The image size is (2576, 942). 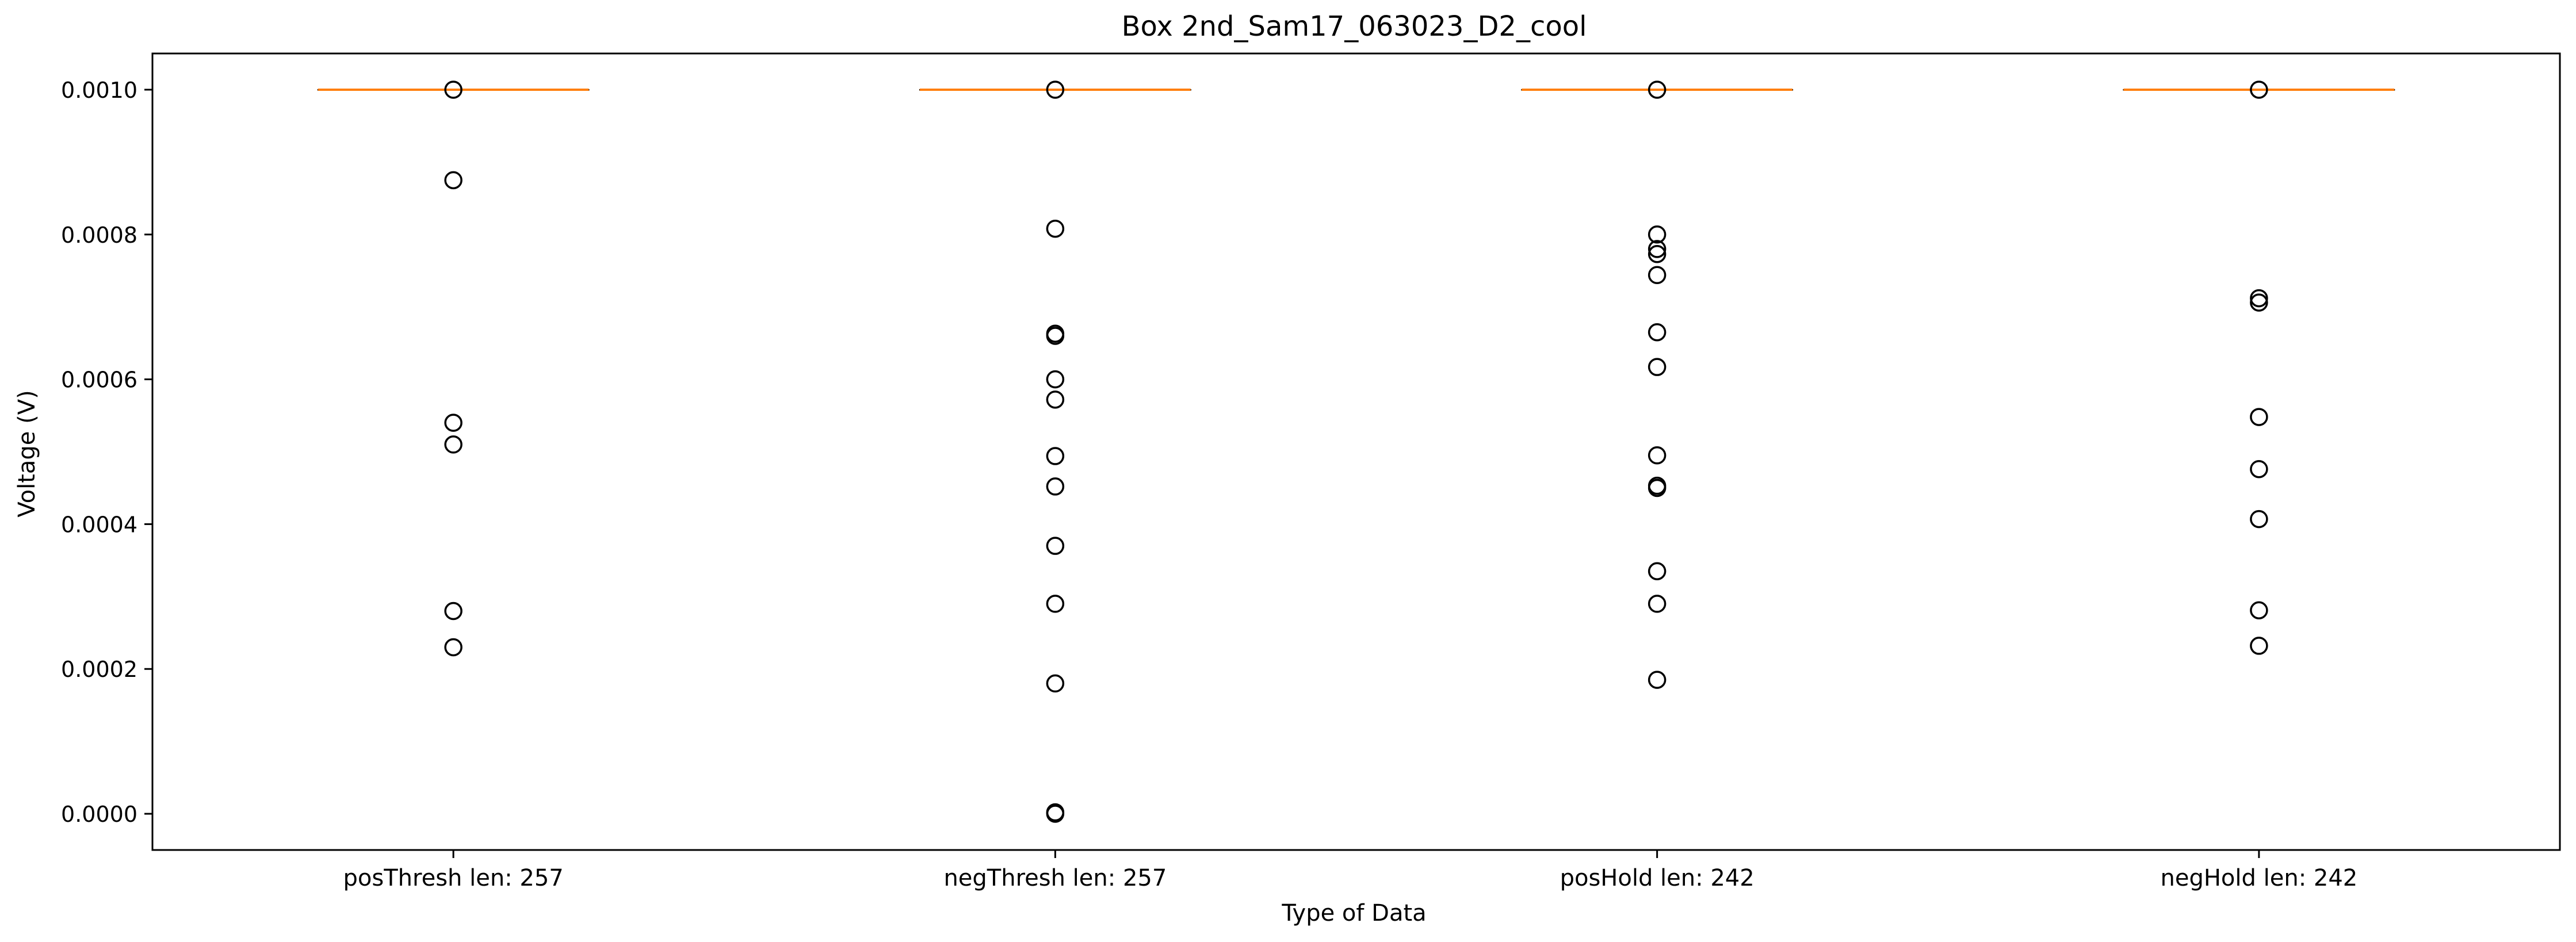 What do you see at coordinates (99, 380) in the screenshot?
I see `y-tick-label: 0.0006` at bounding box center [99, 380].